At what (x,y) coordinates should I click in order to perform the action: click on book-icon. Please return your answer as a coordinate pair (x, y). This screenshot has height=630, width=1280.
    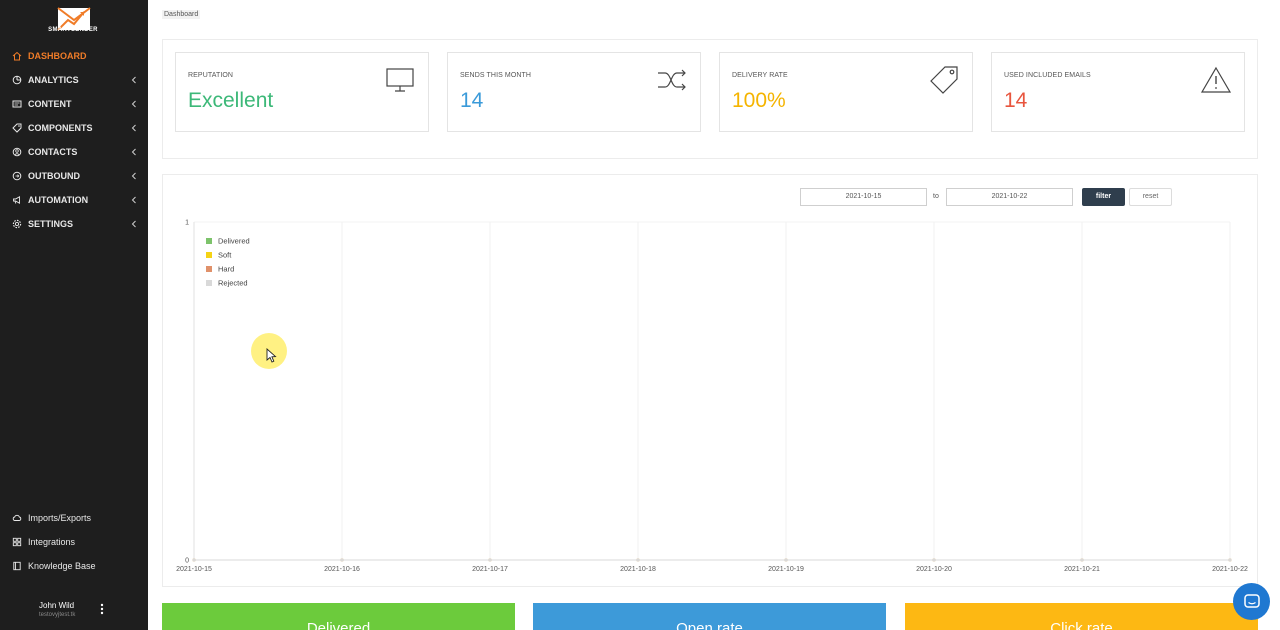
    Looking at the image, I should click on (17, 566).